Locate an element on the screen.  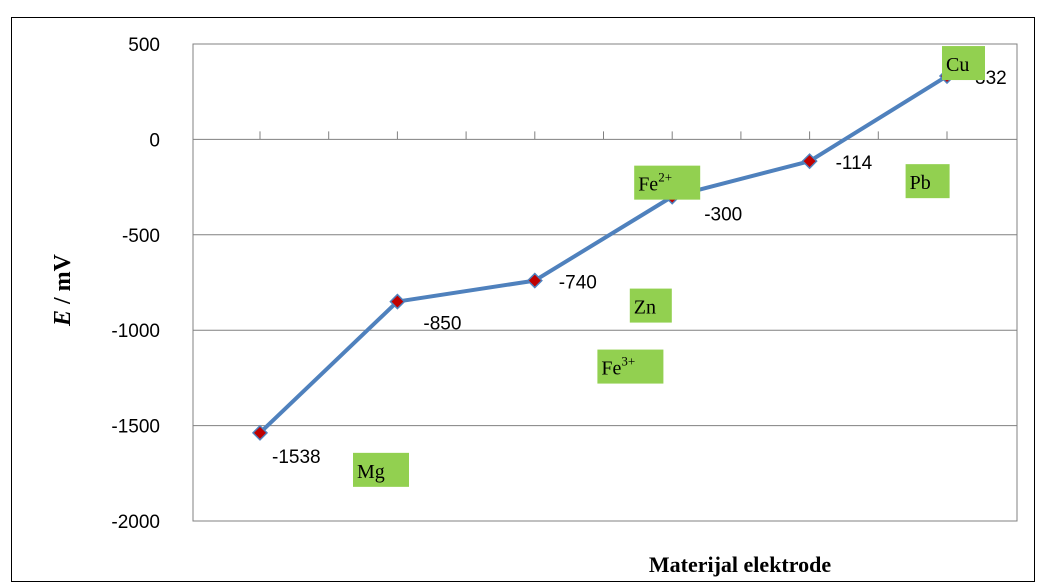
metal-symbol: Zn is located at coordinates (645, 308).